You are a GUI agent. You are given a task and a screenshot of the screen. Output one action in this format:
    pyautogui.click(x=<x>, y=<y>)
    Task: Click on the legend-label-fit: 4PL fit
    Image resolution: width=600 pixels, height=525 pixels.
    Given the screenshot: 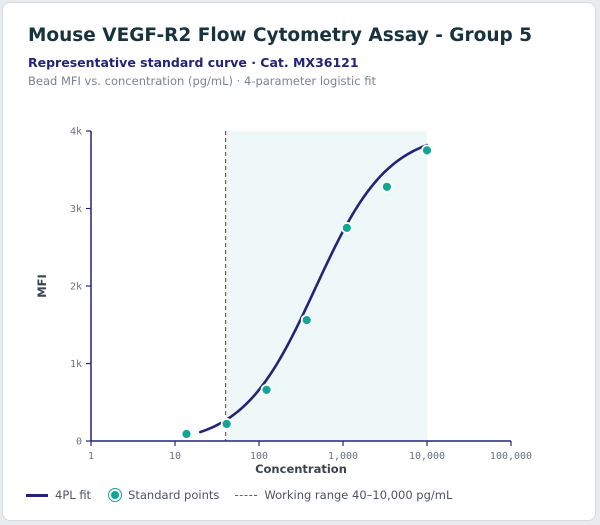 What is the action you would take?
    pyautogui.click(x=73, y=495)
    